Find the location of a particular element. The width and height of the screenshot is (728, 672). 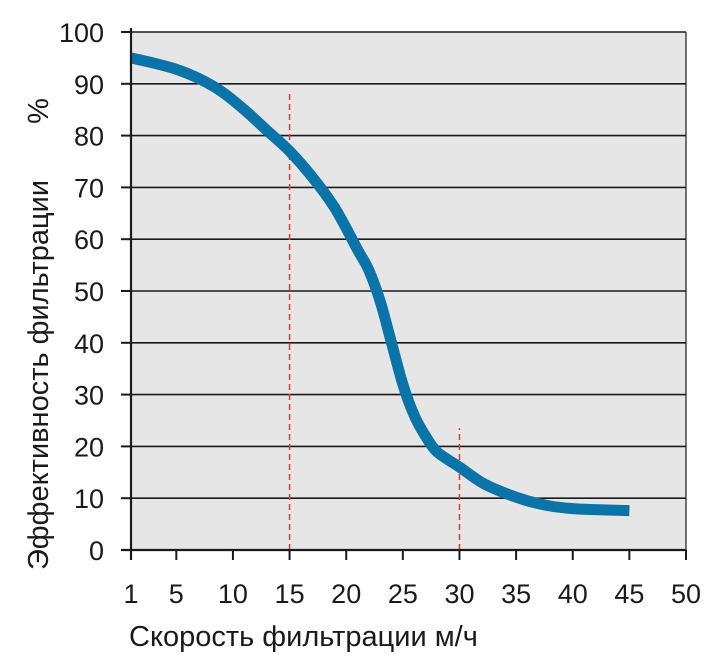

y-tick-label-6: 60 is located at coordinates (89, 240).